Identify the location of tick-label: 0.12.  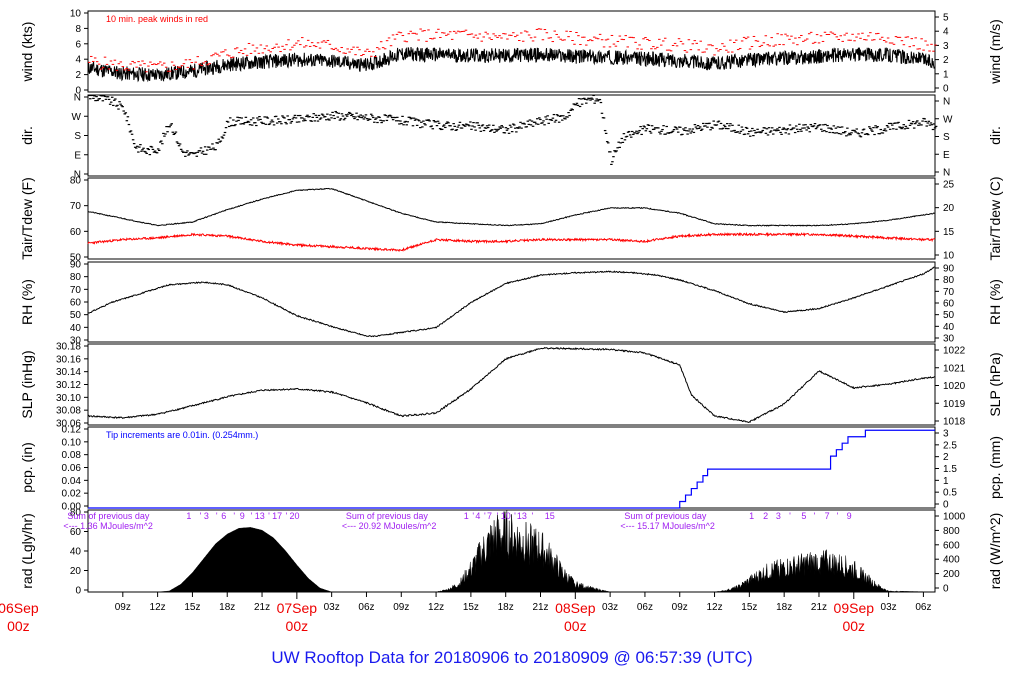
(72, 430).